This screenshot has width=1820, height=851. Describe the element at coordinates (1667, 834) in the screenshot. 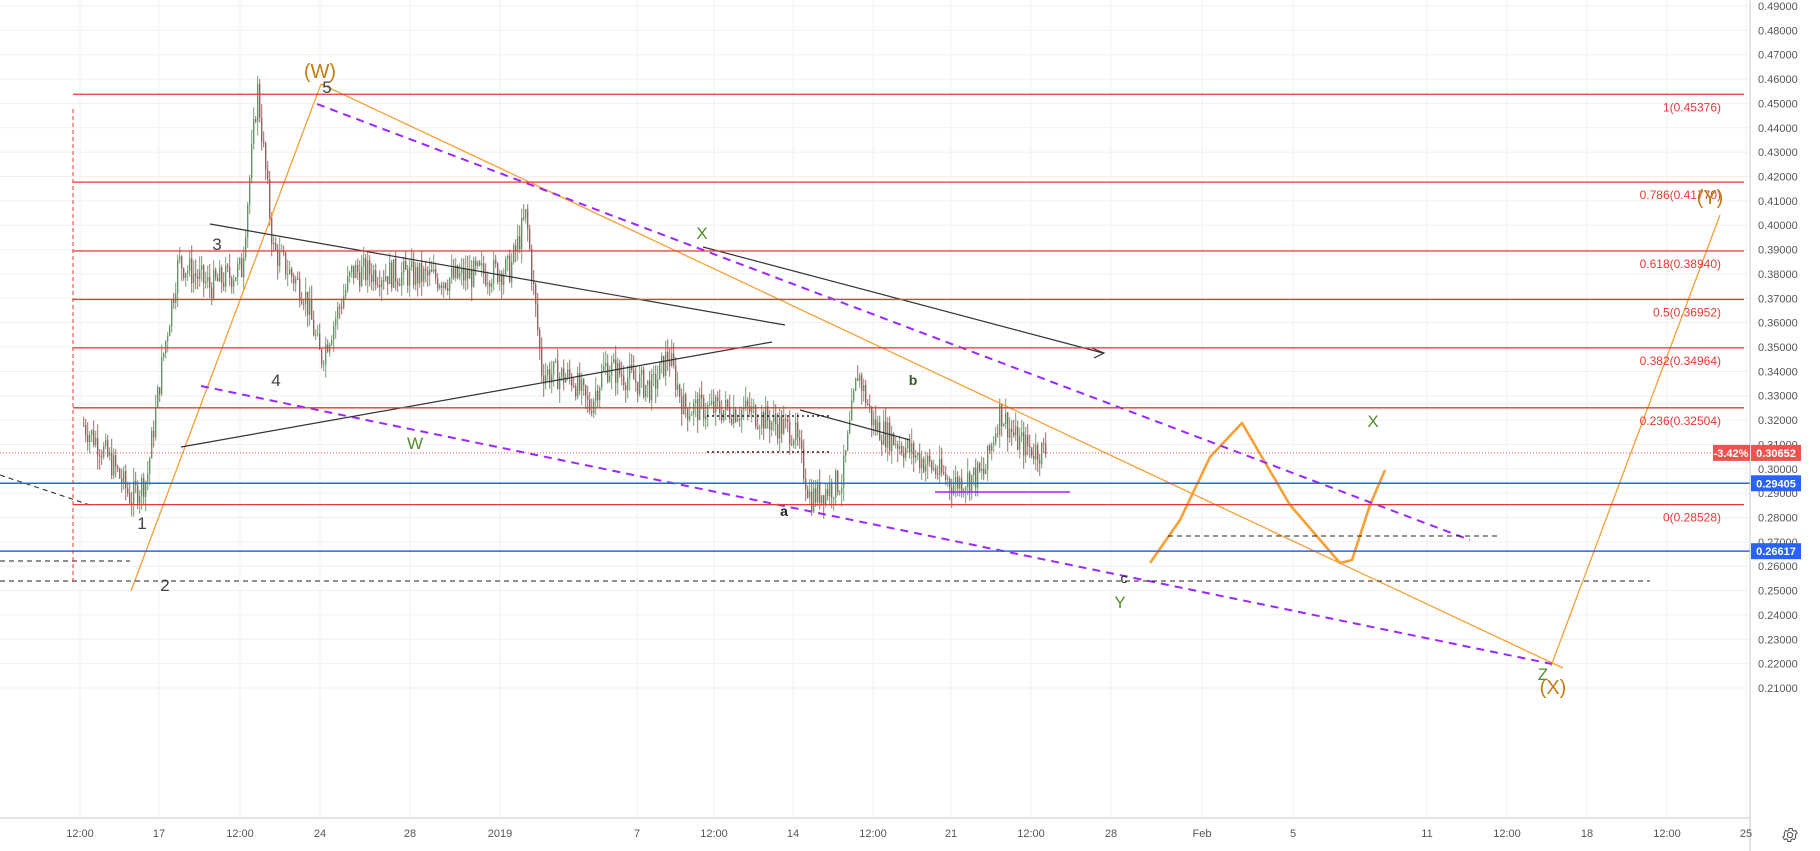

I see `time-tick-label: 12:00` at that location.